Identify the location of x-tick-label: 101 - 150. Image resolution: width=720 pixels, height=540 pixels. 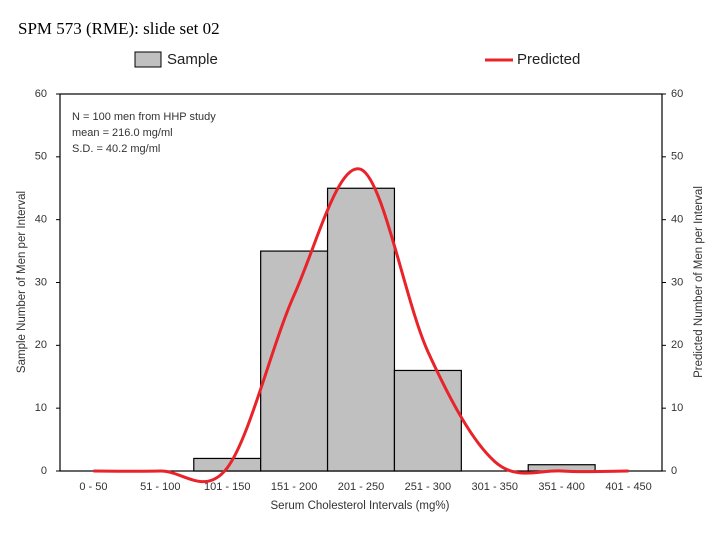
(227, 487).